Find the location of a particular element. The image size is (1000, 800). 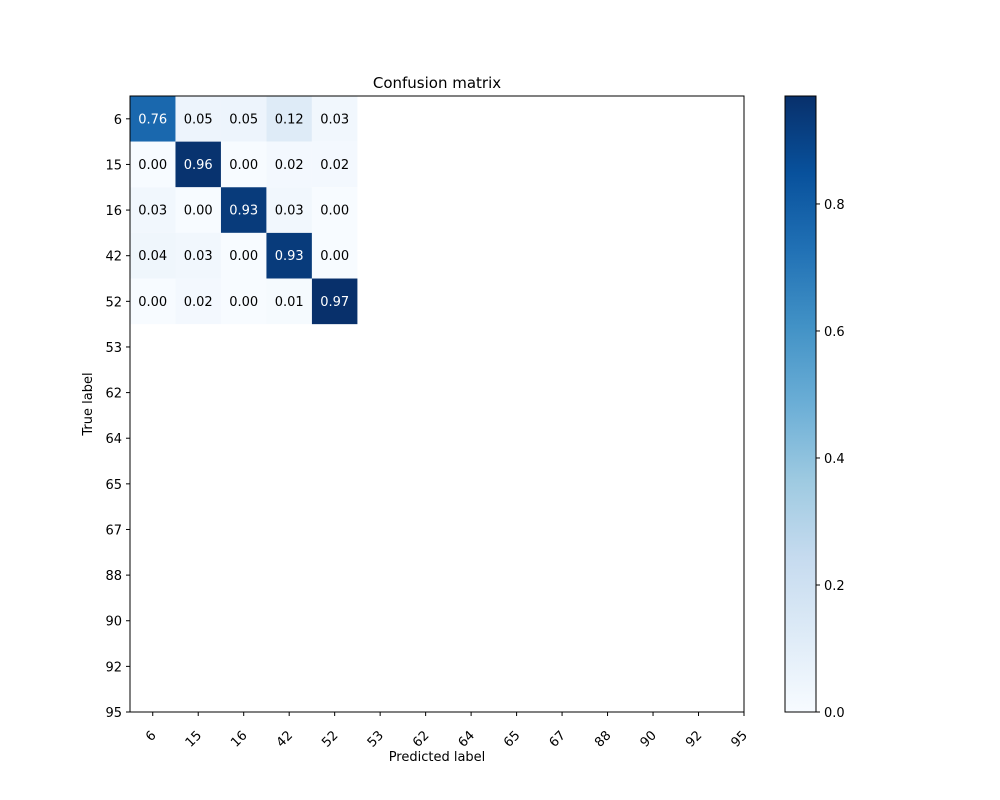

y-tick-label: 52 is located at coordinates (113, 302).